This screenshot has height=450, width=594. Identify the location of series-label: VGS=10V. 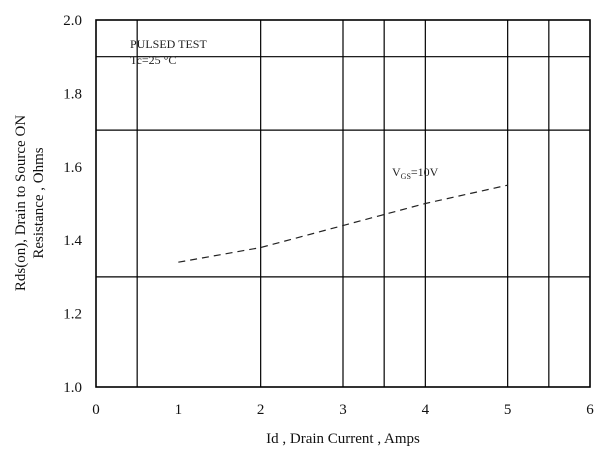
(415, 173).